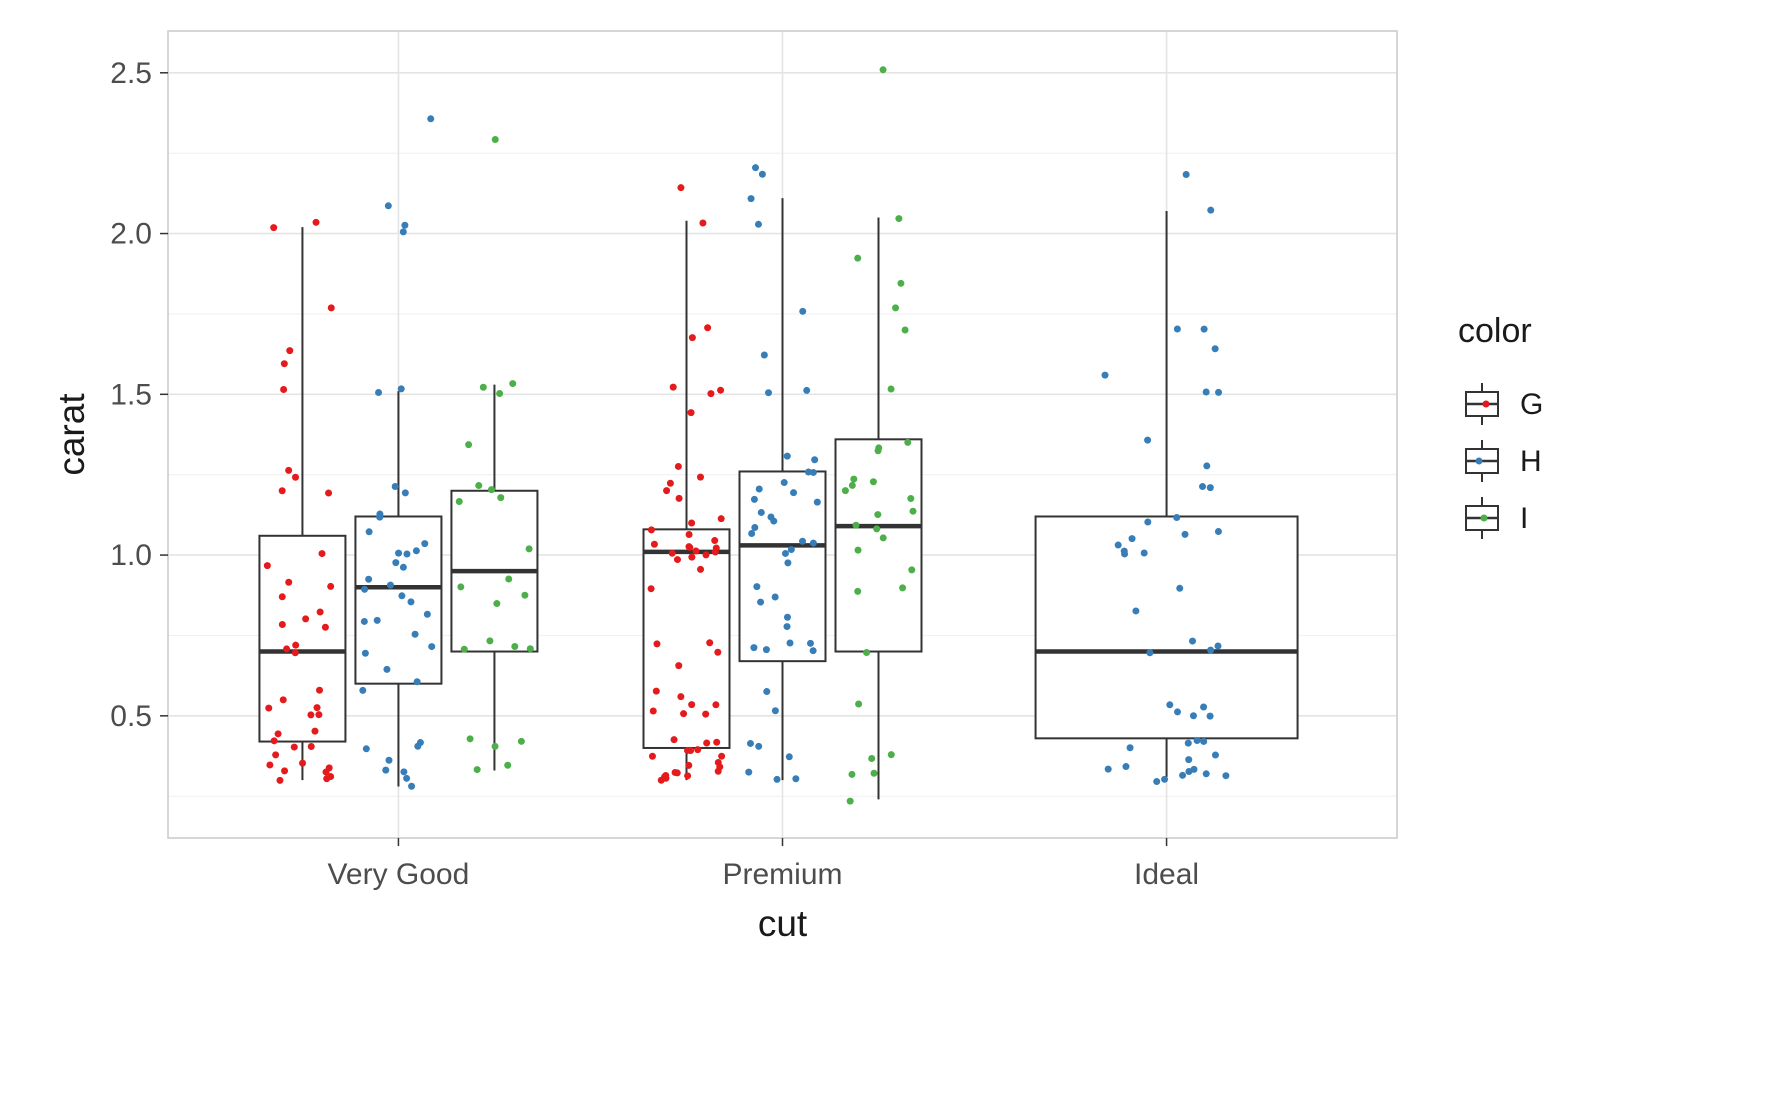 The width and height of the screenshot is (1771, 1094). I want to click on legend-key, so click(1482, 461).